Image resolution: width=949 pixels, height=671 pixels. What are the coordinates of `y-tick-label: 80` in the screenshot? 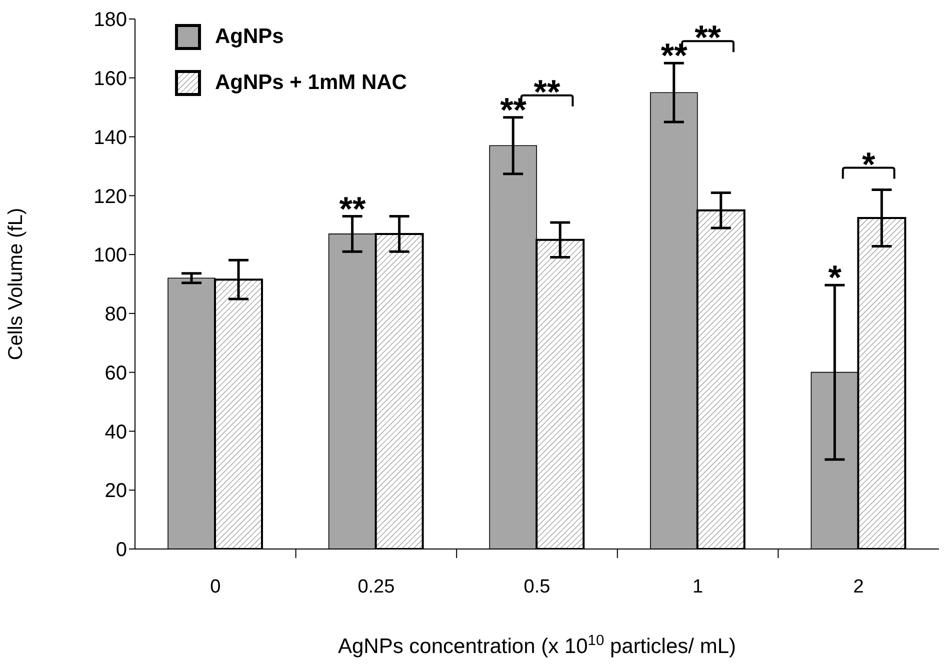 It's located at (115, 315).